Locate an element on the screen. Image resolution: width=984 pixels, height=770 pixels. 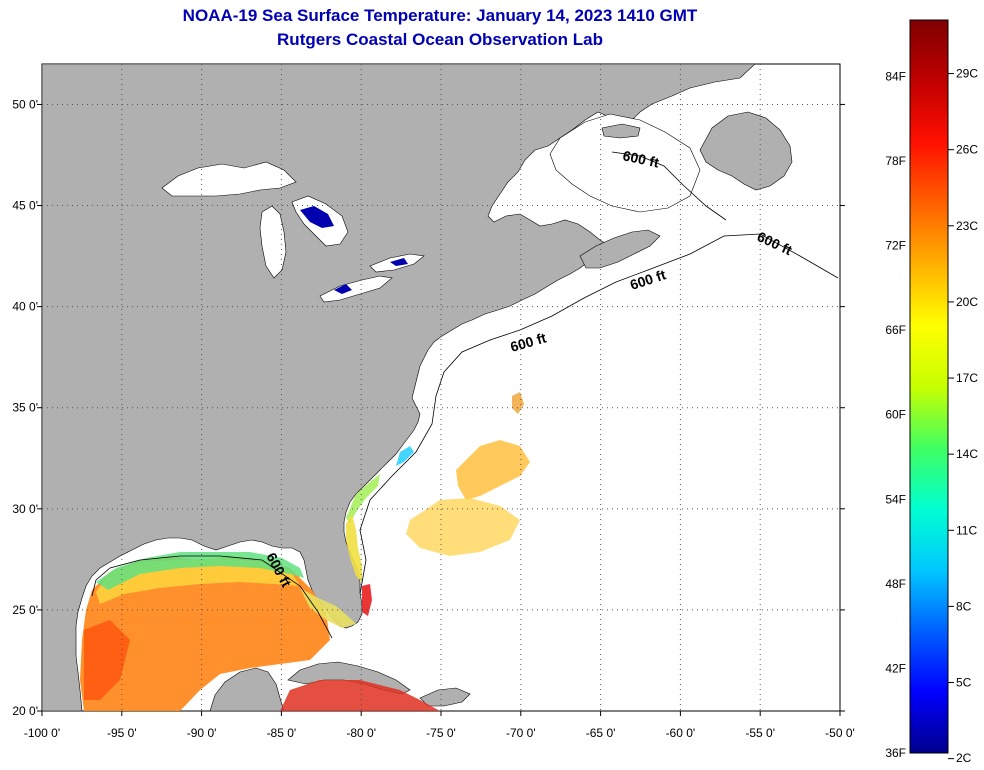
lon-tick-label: -95 0' is located at coordinates (122, 733).